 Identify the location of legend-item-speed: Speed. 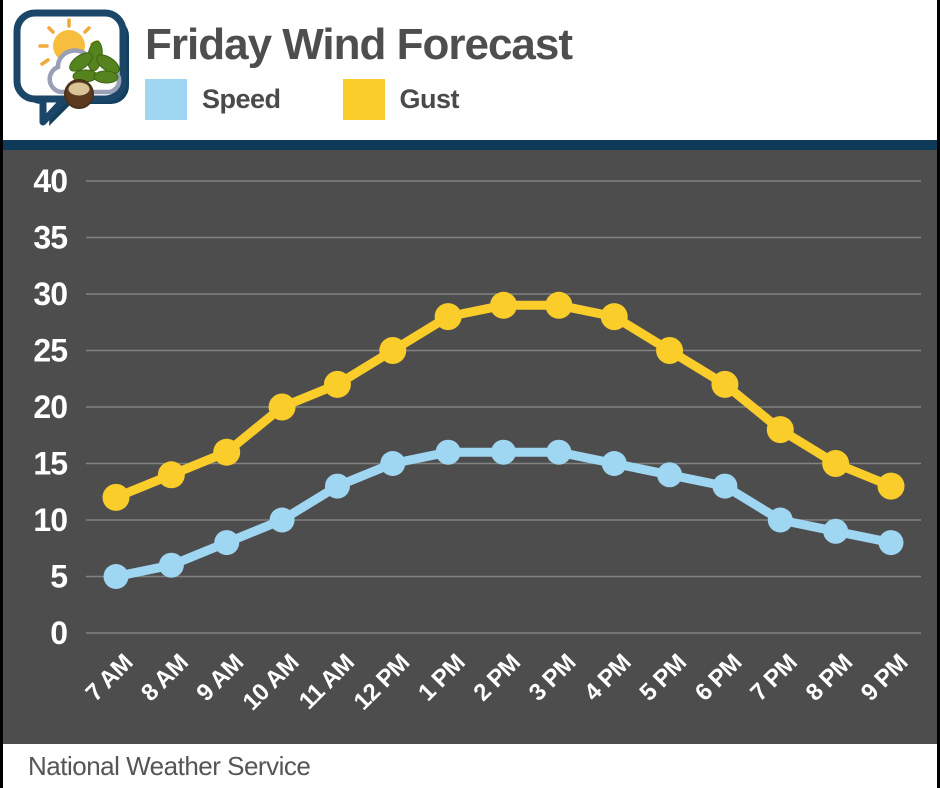
(213, 100).